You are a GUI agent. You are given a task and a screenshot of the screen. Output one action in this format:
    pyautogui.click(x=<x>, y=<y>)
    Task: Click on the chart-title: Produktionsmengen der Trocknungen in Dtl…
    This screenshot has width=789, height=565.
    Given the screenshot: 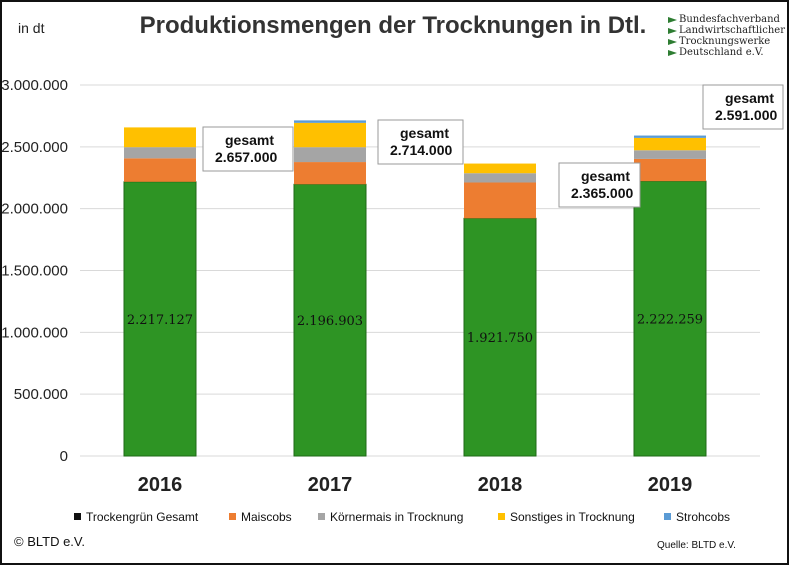 What is the action you would take?
    pyautogui.click(x=393, y=25)
    